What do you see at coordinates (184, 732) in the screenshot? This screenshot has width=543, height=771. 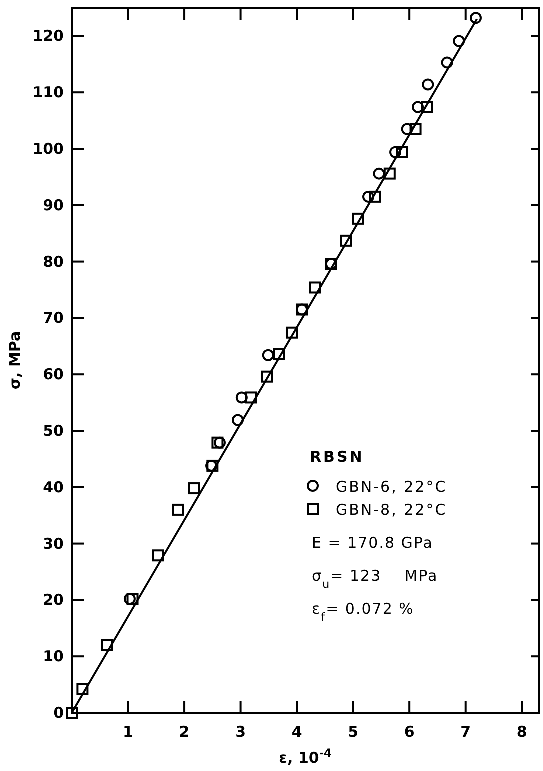 I see `x-tick-label: 2` at bounding box center [184, 732].